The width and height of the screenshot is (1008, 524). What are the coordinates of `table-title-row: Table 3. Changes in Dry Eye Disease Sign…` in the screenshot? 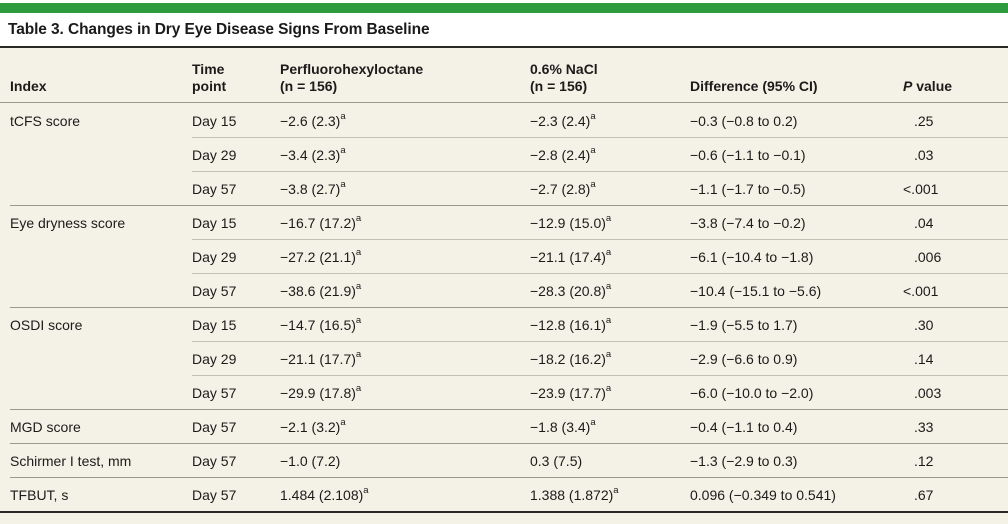 It's located at (504, 29).